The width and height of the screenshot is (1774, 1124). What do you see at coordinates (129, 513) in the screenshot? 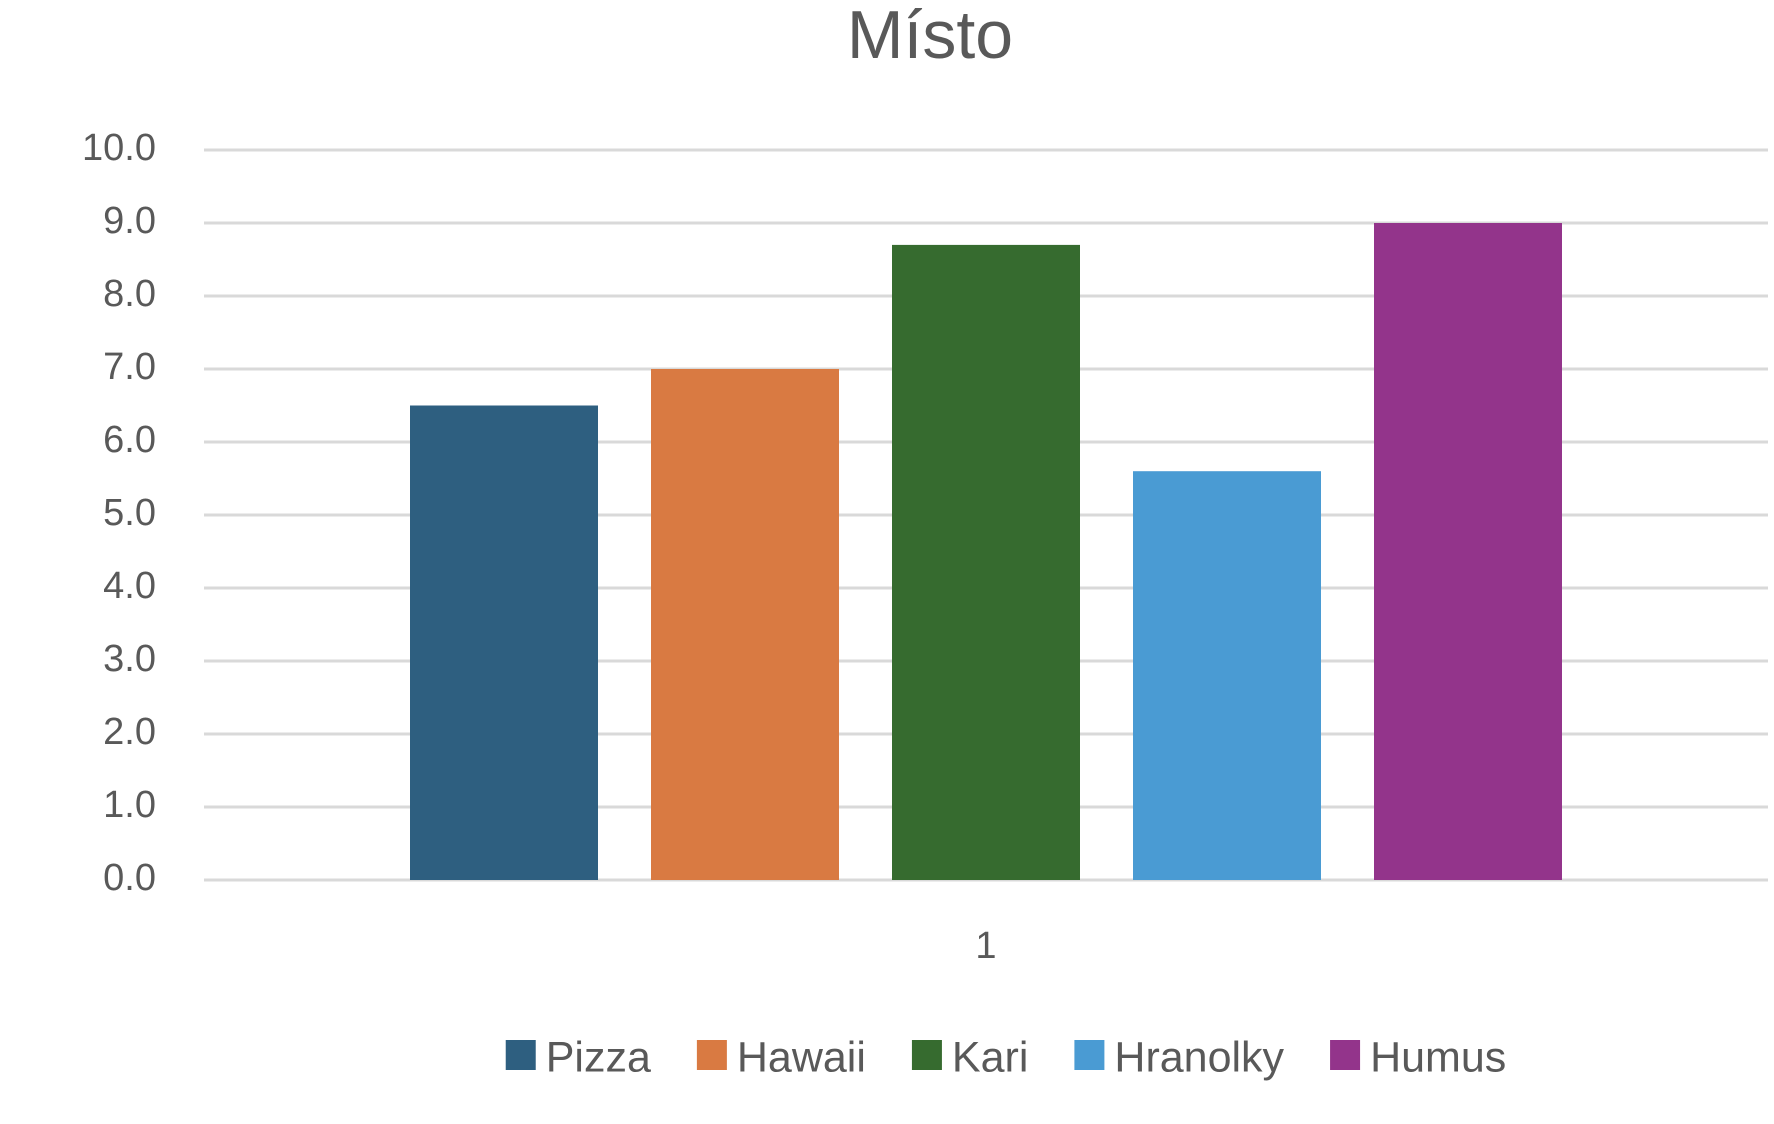
I see `y-tick-label: 5.0` at bounding box center [129, 513].